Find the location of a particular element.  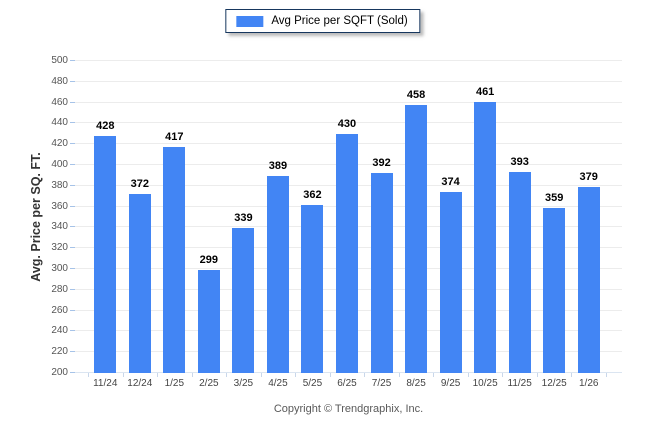

x-axis-tick-label: 10/25 is located at coordinates (485, 383).